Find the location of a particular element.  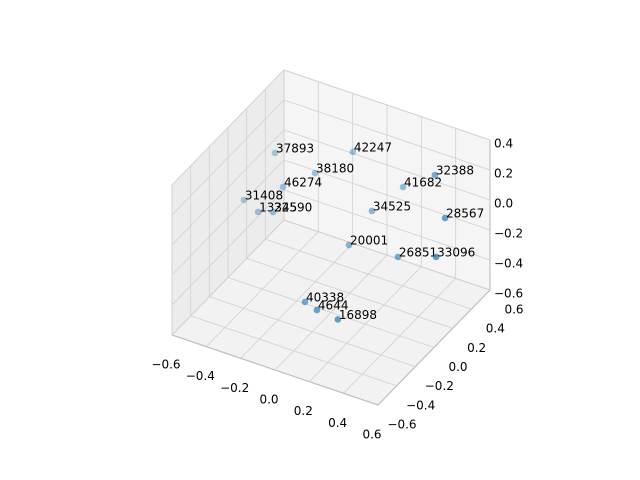

point-label: 16898 is located at coordinates (358, 315).